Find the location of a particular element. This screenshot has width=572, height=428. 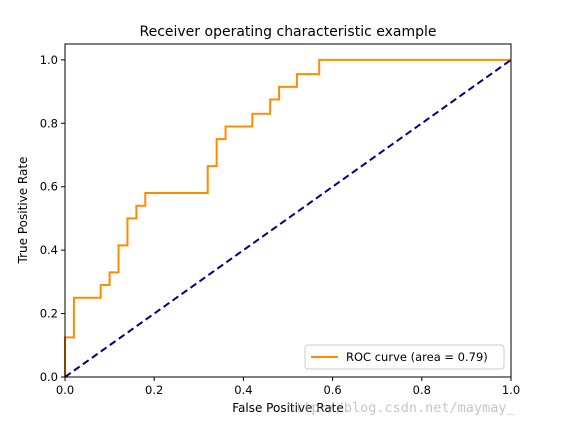

legend-label-roc: ROC curve (area = 0.79) is located at coordinates (417, 357).